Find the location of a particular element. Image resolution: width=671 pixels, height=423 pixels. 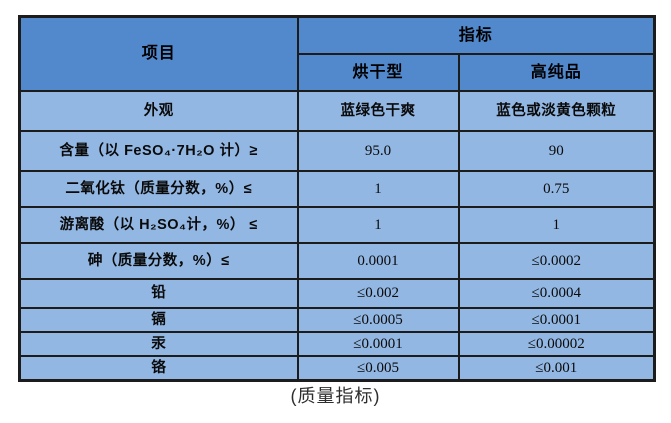

header-cell-high-purity: 高纯品 is located at coordinates (556, 72).